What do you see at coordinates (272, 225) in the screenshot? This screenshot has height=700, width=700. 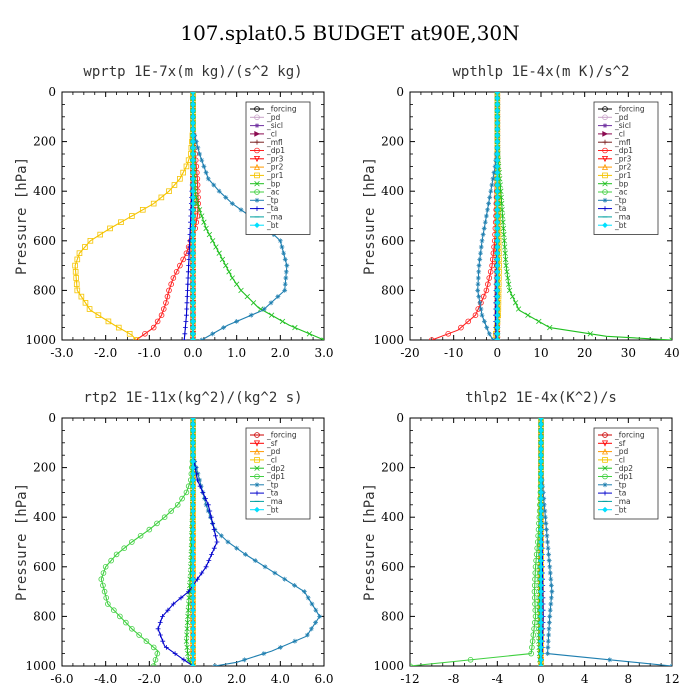 I see `chart-0-legend-label: _bt` at bounding box center [272, 225].